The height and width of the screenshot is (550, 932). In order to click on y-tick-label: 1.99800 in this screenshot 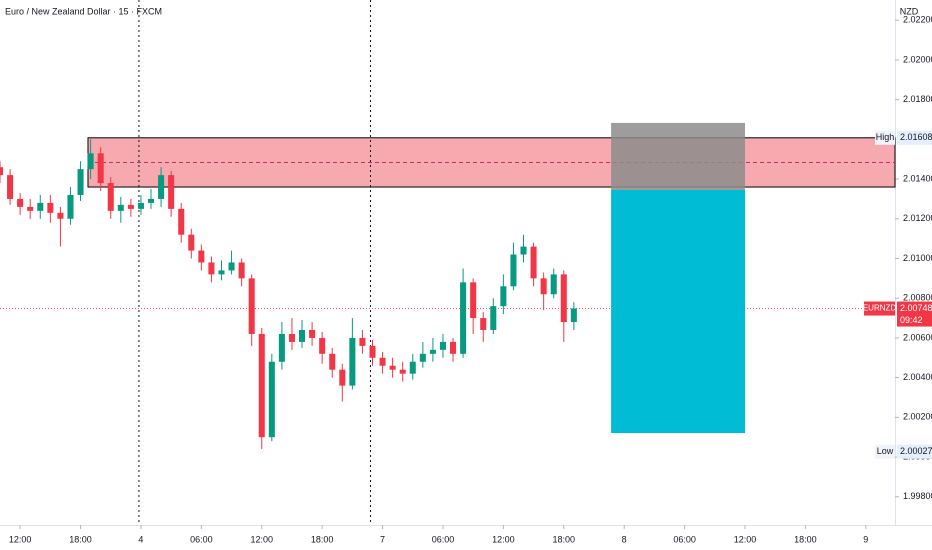, I will do `click(917, 496)`.